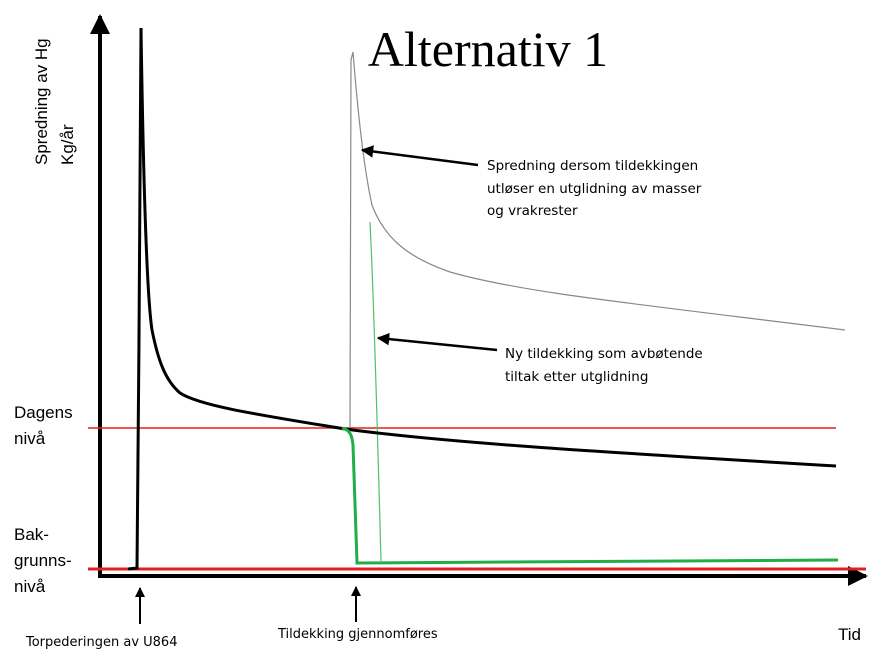 This screenshot has height=656, width=879. Describe the element at coordinates (849, 634) in the screenshot. I see `x-axis-label: Tid` at that location.